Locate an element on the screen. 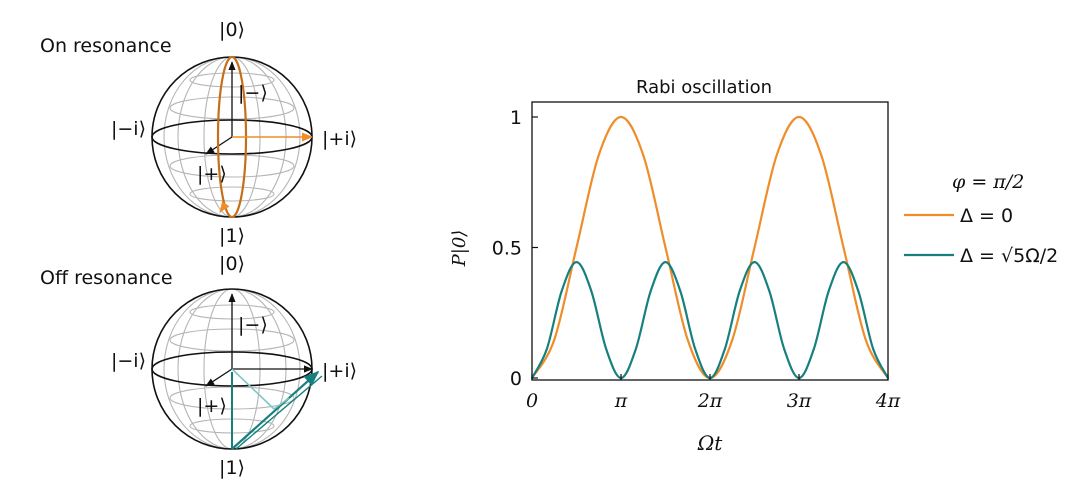 This screenshot has width=1080, height=499. x-tick-label: 4π is located at coordinates (888, 401).